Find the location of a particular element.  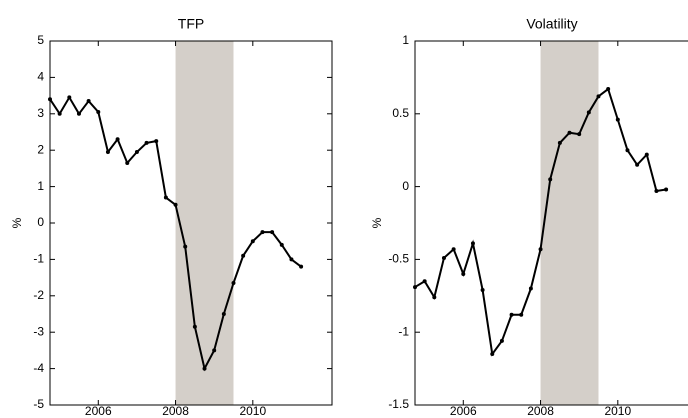

y-tick-label: 4 is located at coordinates (40, 77).